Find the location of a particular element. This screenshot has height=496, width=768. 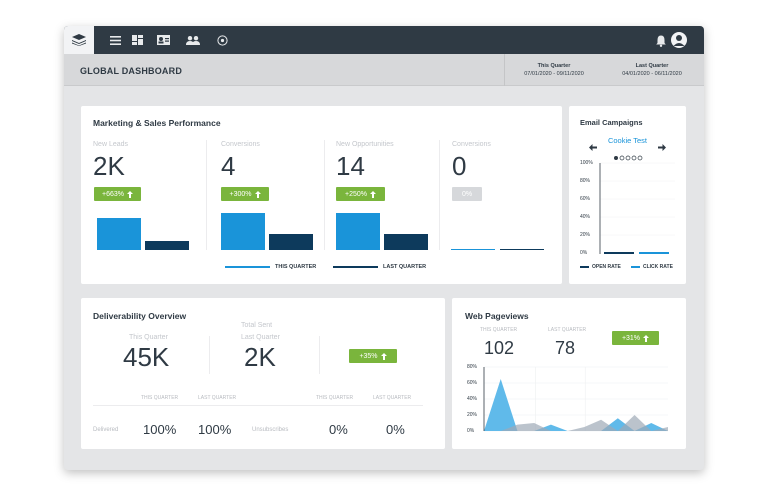

contact-card-icon is located at coordinates (163, 40).